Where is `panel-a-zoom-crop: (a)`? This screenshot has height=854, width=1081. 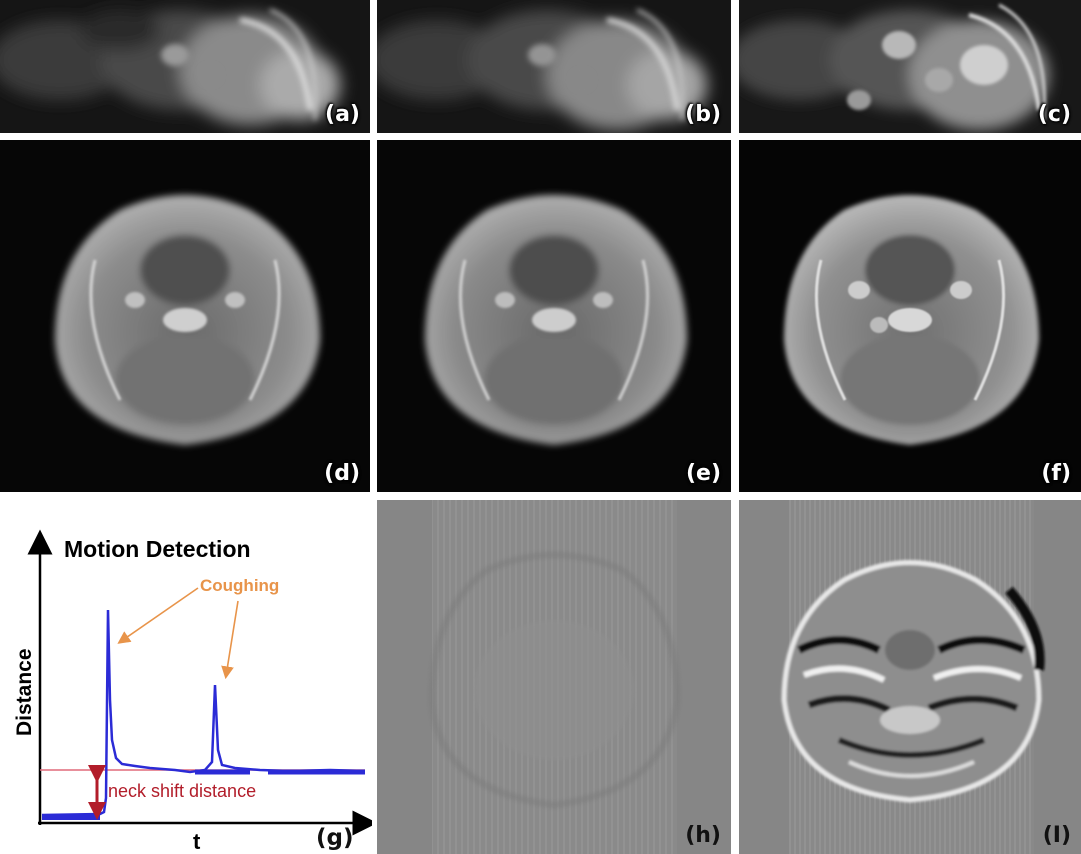
panel-a-zoom-crop: (a) is located at coordinates (185, 66).